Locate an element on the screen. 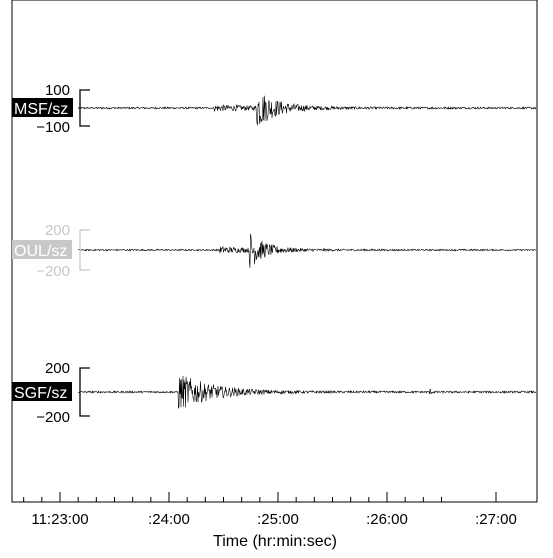  x-tick-label: :25:00 is located at coordinates (278, 519).